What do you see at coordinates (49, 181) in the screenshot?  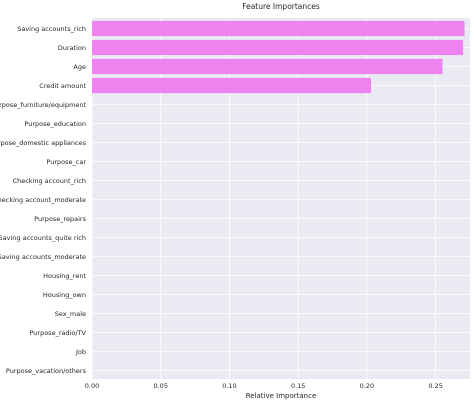 I see `y-tick-label: Checking account_rich` at bounding box center [49, 181].